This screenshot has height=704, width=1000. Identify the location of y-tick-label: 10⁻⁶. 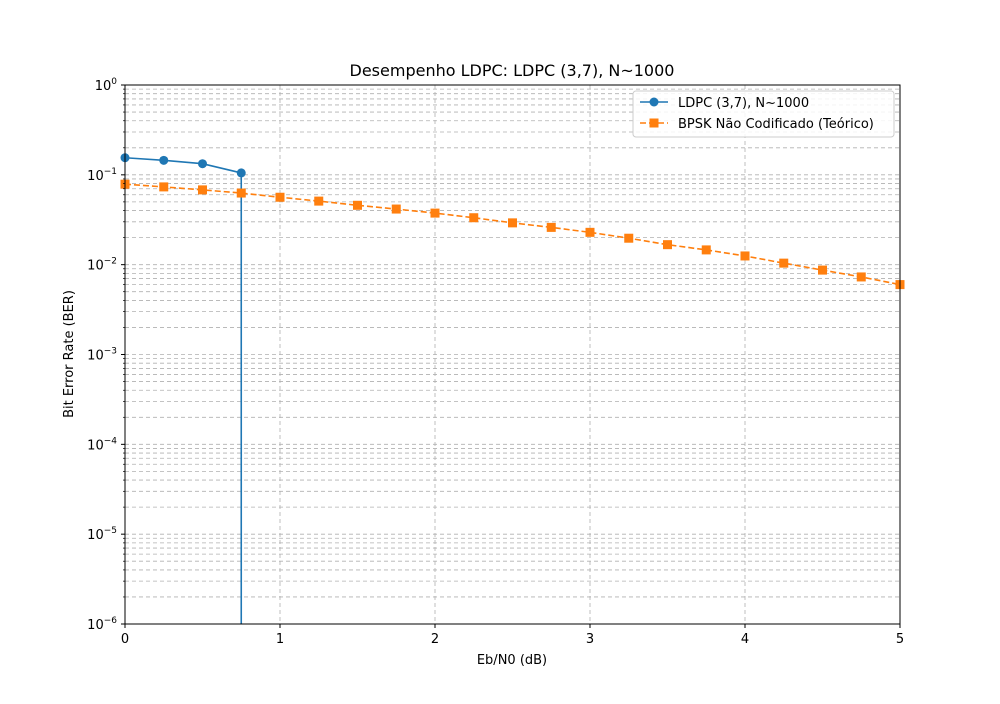
(102, 624).